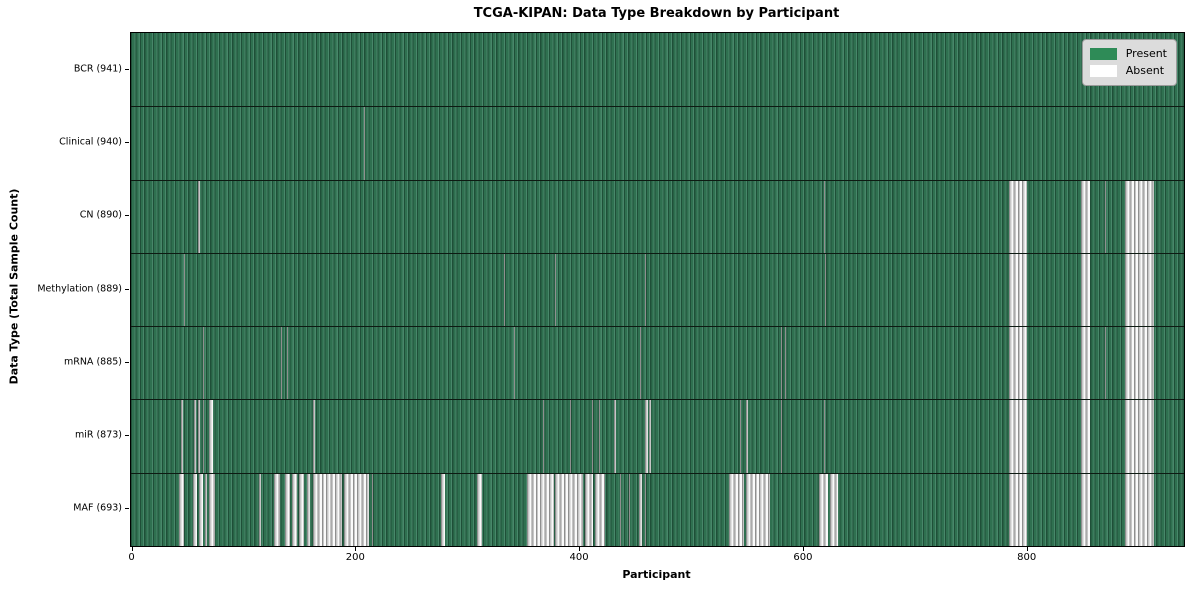  I want to click on legend-label-present: Present, so click(1146, 53).